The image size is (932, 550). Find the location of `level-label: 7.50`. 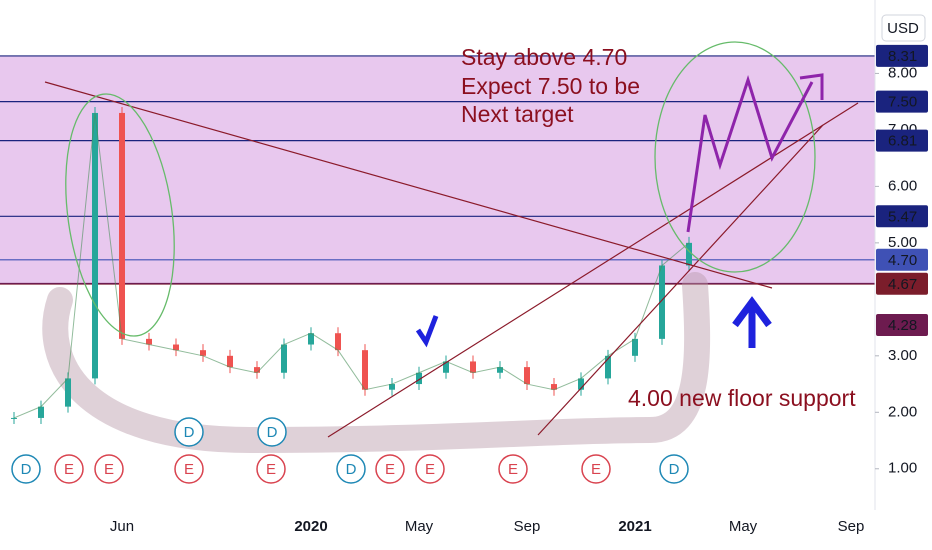

level-label: 7.50 is located at coordinates (902, 102).